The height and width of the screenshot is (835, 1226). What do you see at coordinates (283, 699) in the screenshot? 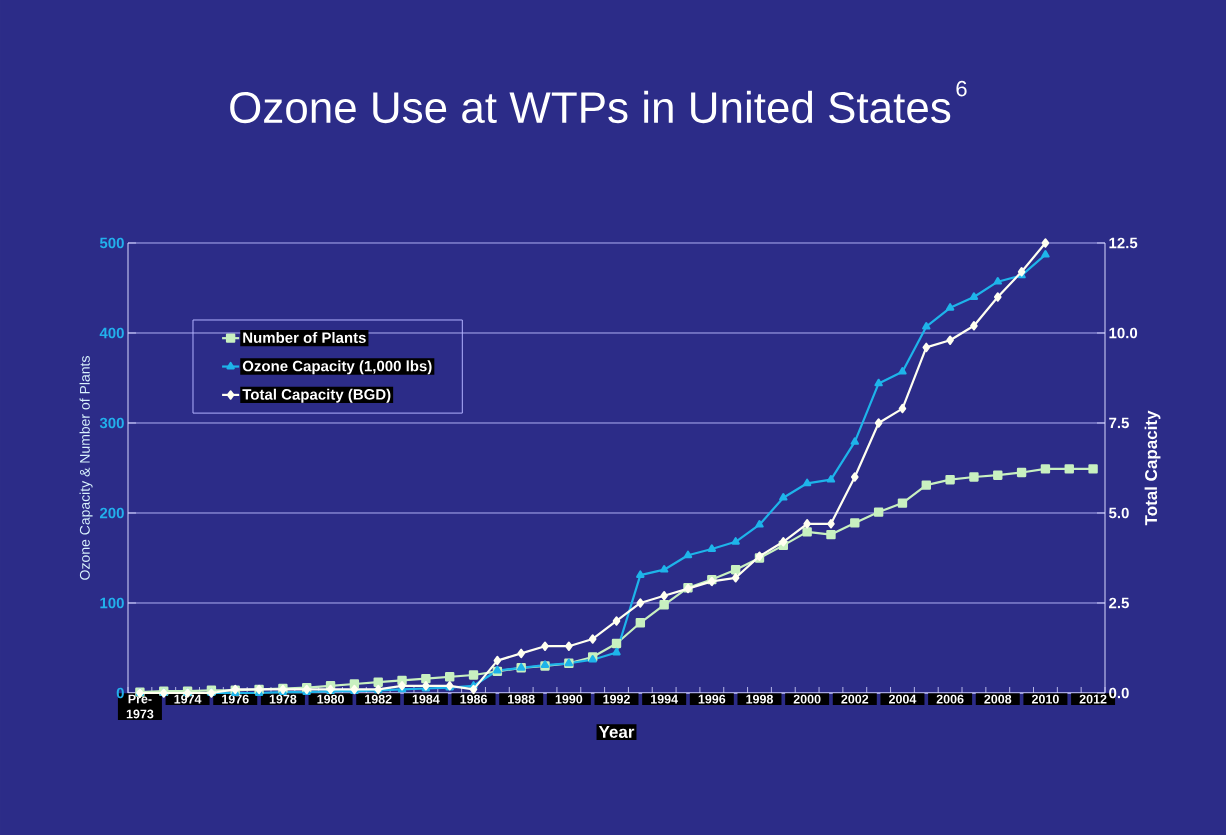
I see `x-tick-label: 1978` at bounding box center [283, 699].